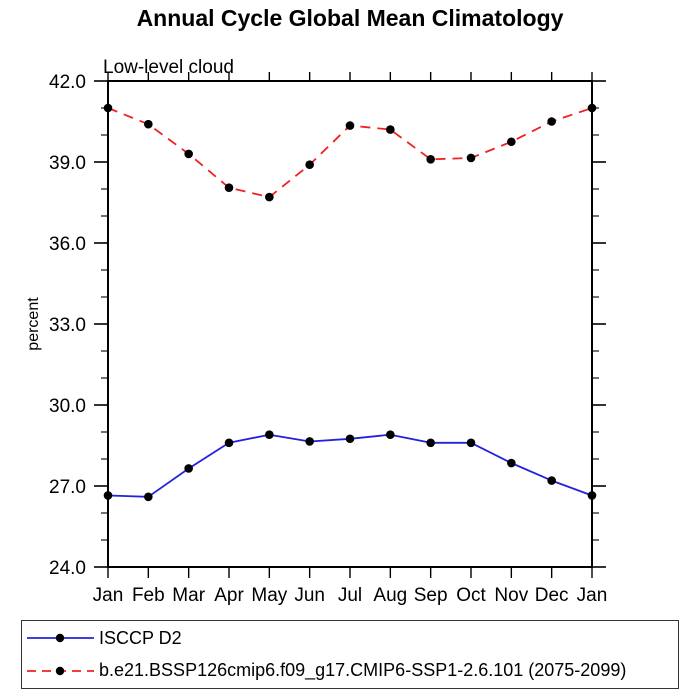  I want to click on chart-subtitle: Low-level cloud, so click(168, 67).